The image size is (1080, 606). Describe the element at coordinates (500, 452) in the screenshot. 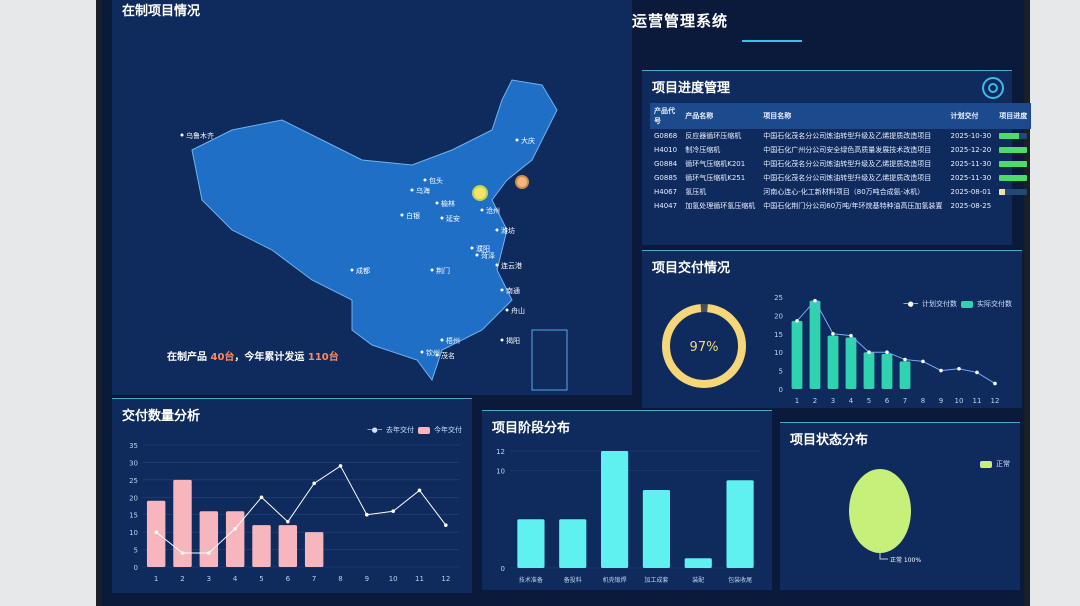

I see `y-tick-label: 12` at that location.